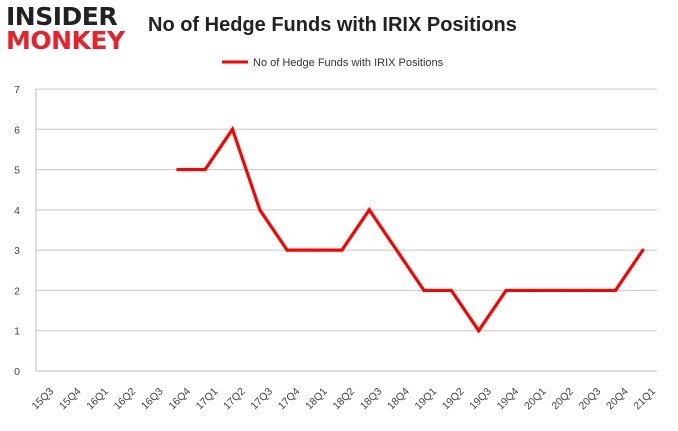 This screenshot has height=431, width=678. I want to click on x-tick-label: 21Q1, so click(644, 398).